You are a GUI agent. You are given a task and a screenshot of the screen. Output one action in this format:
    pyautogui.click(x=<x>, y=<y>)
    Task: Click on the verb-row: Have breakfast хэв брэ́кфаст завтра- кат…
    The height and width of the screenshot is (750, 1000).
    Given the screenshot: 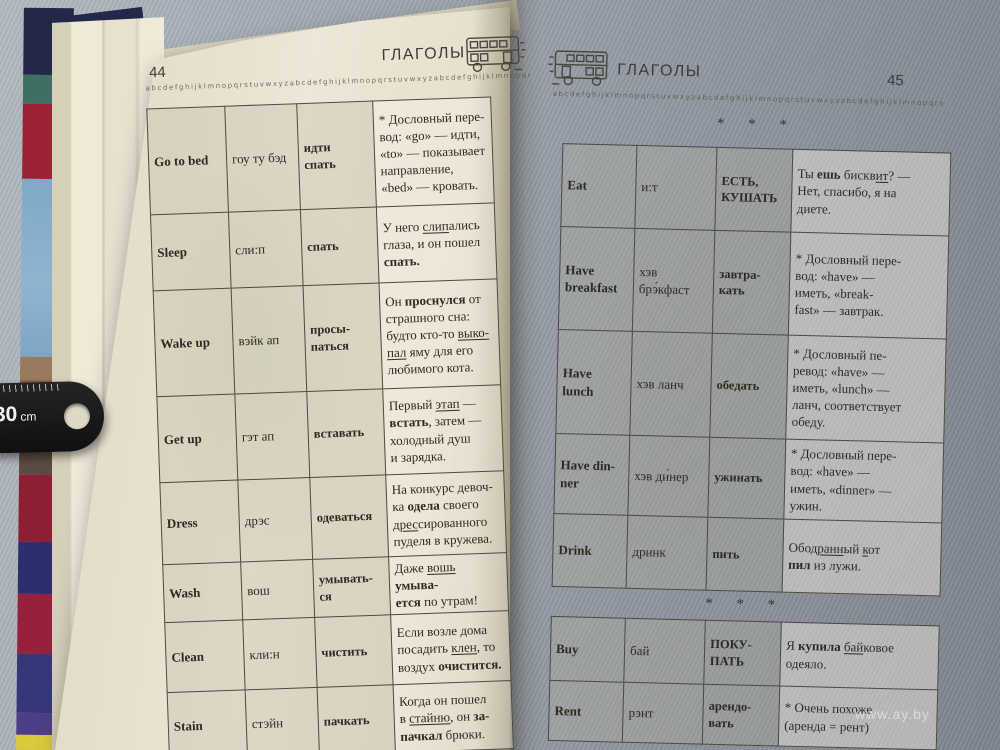 What is the action you would take?
    pyautogui.click(x=753, y=283)
    